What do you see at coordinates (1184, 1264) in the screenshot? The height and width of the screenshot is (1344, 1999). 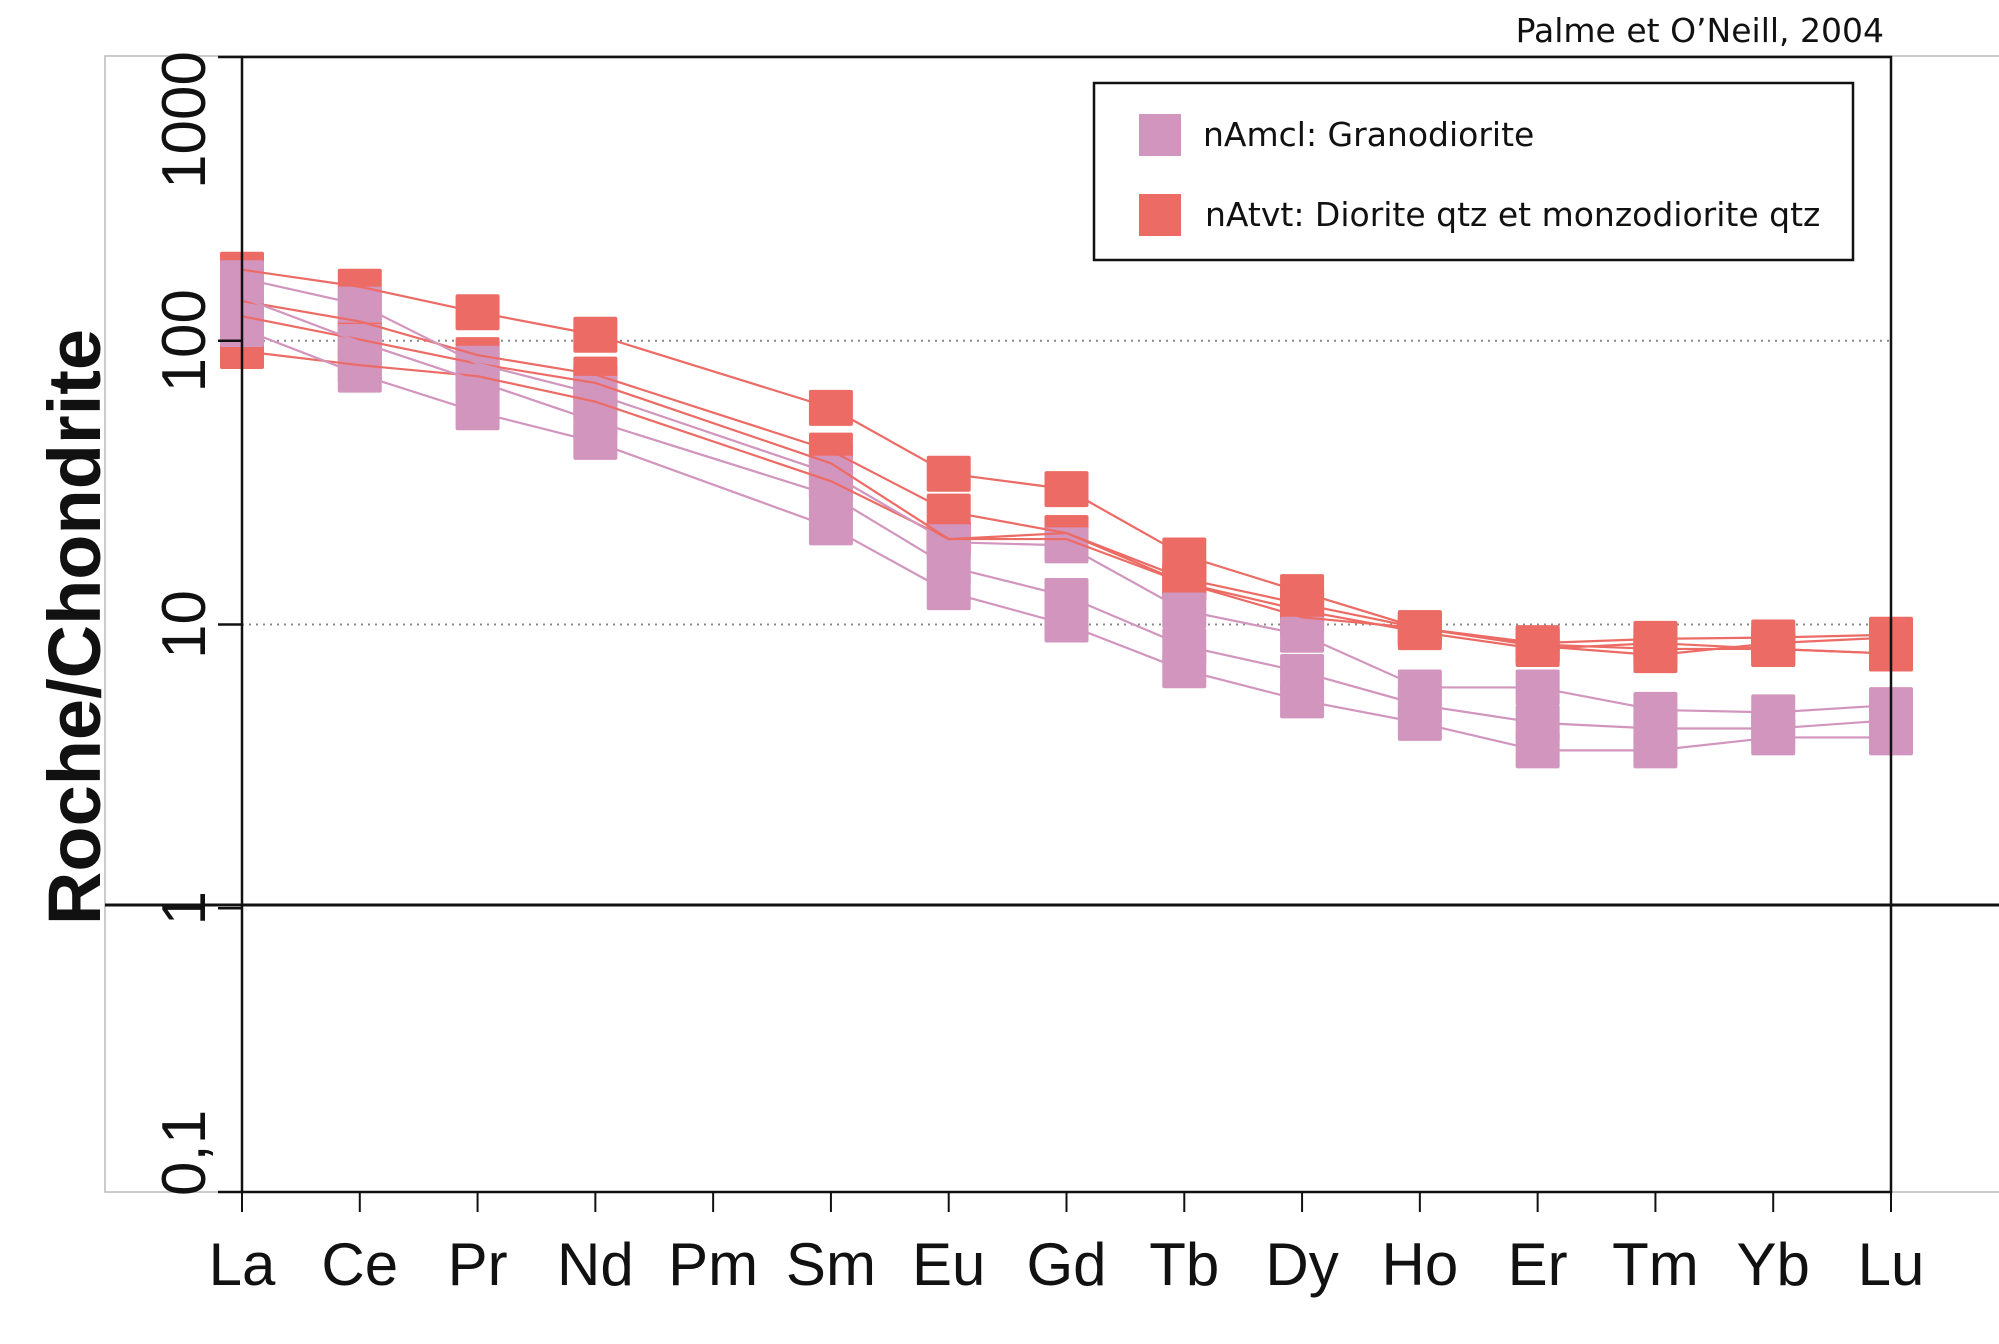 I see `x-tick-label-Tb: Tb` at bounding box center [1184, 1264].